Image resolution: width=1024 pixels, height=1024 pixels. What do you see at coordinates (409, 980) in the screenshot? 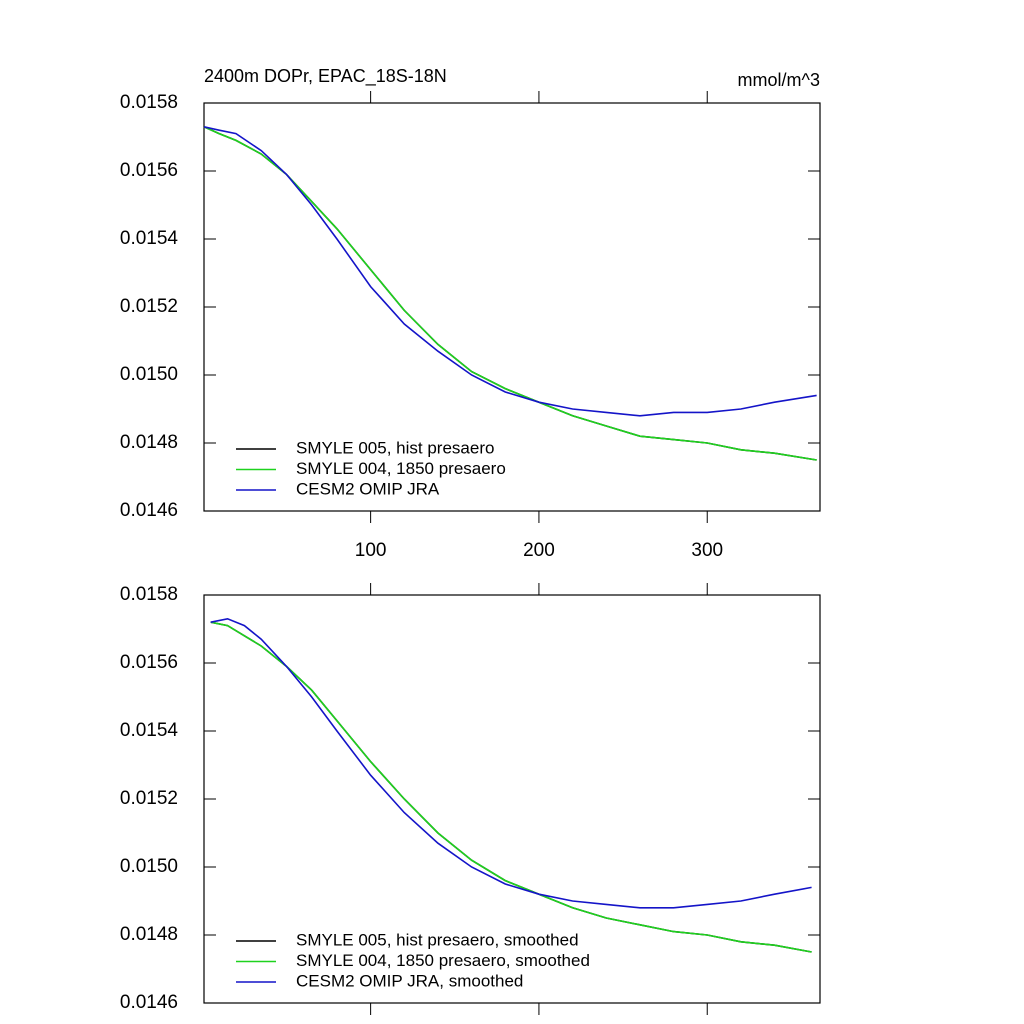
I see `legend-label: CESM2 OMIP JRA, smoothed` at bounding box center [409, 980].